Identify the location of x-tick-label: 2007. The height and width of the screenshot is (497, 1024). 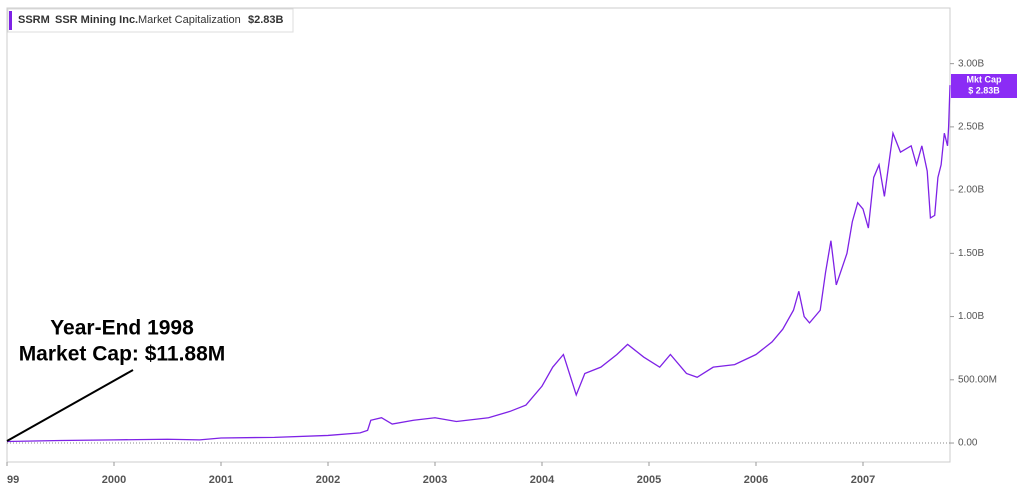
(863, 480).